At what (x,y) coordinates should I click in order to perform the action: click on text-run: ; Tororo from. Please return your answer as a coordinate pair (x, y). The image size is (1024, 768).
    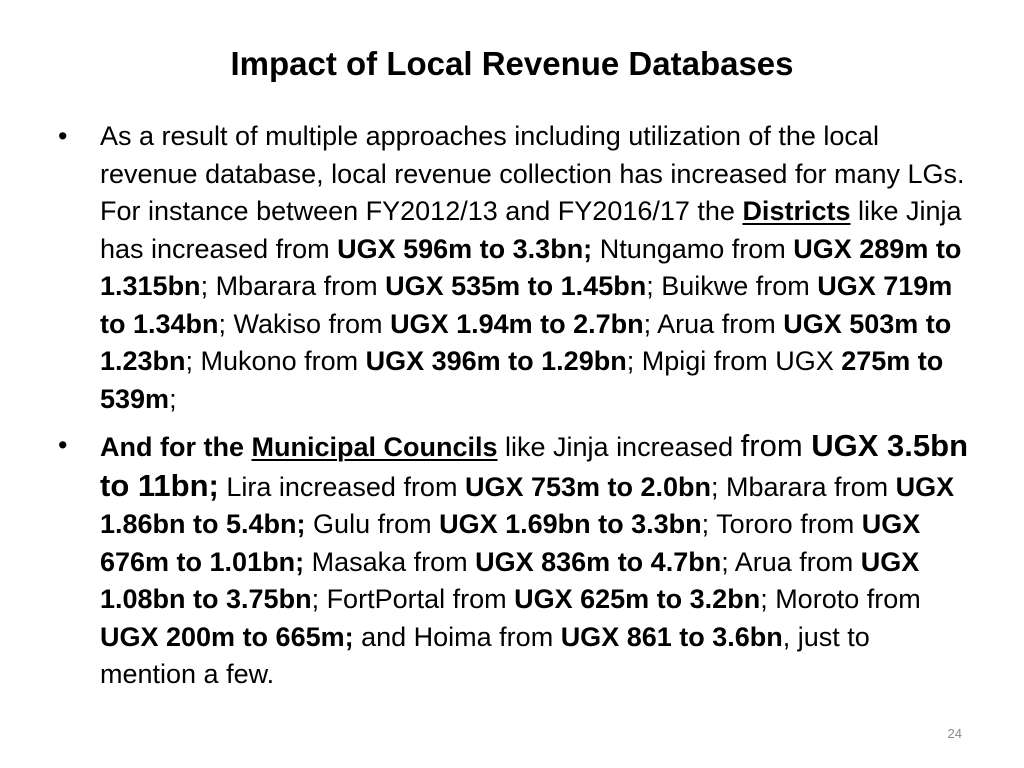
    Looking at the image, I should click on (781, 524).